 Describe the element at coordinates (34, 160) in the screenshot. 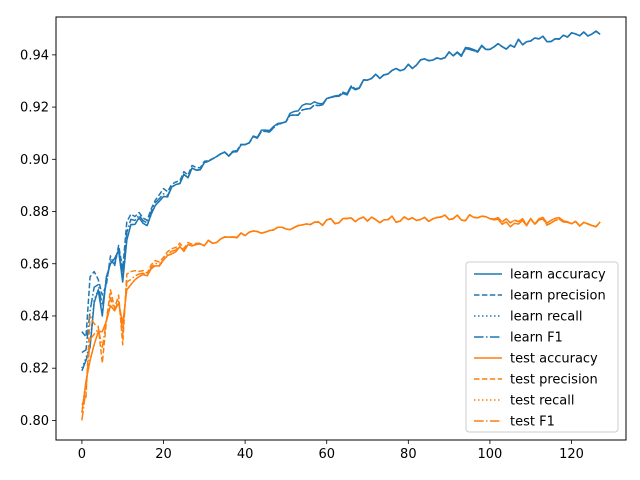

I see `y-tick-label: 0.90` at that location.